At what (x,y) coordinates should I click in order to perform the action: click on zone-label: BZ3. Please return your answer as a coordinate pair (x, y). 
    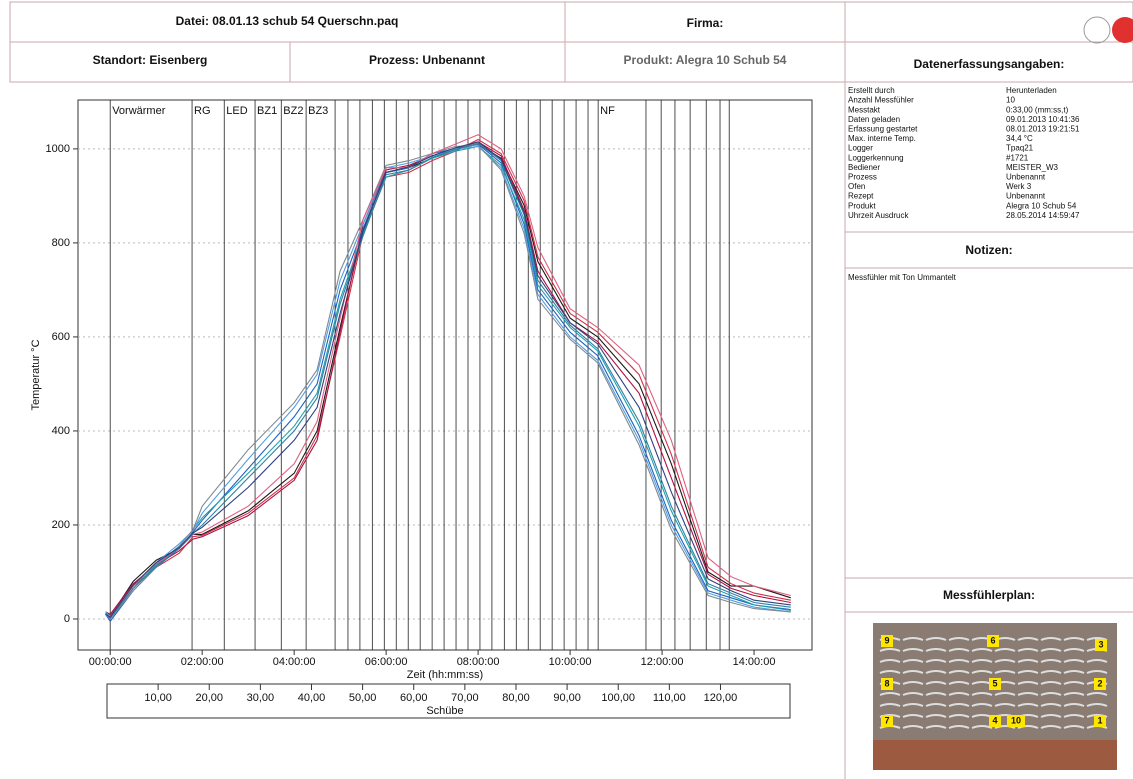
    Looking at the image, I should click on (318, 111).